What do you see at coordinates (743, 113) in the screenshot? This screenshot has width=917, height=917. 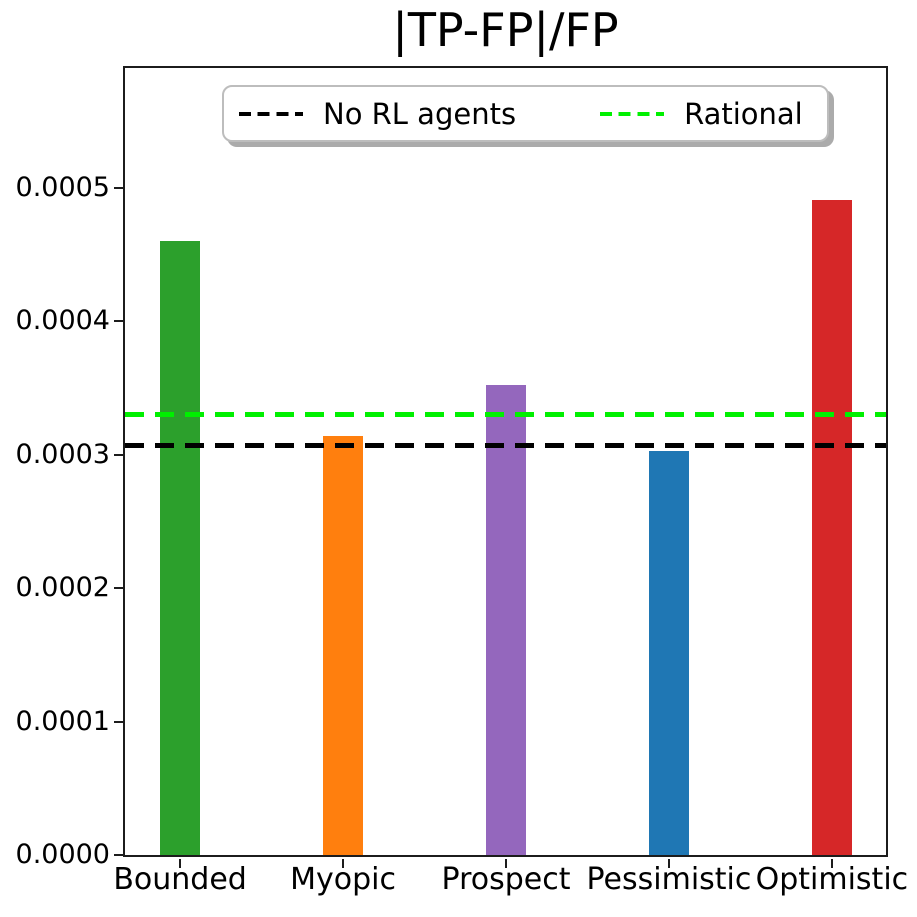 I see `legend-label: Rational` at bounding box center [743, 113].